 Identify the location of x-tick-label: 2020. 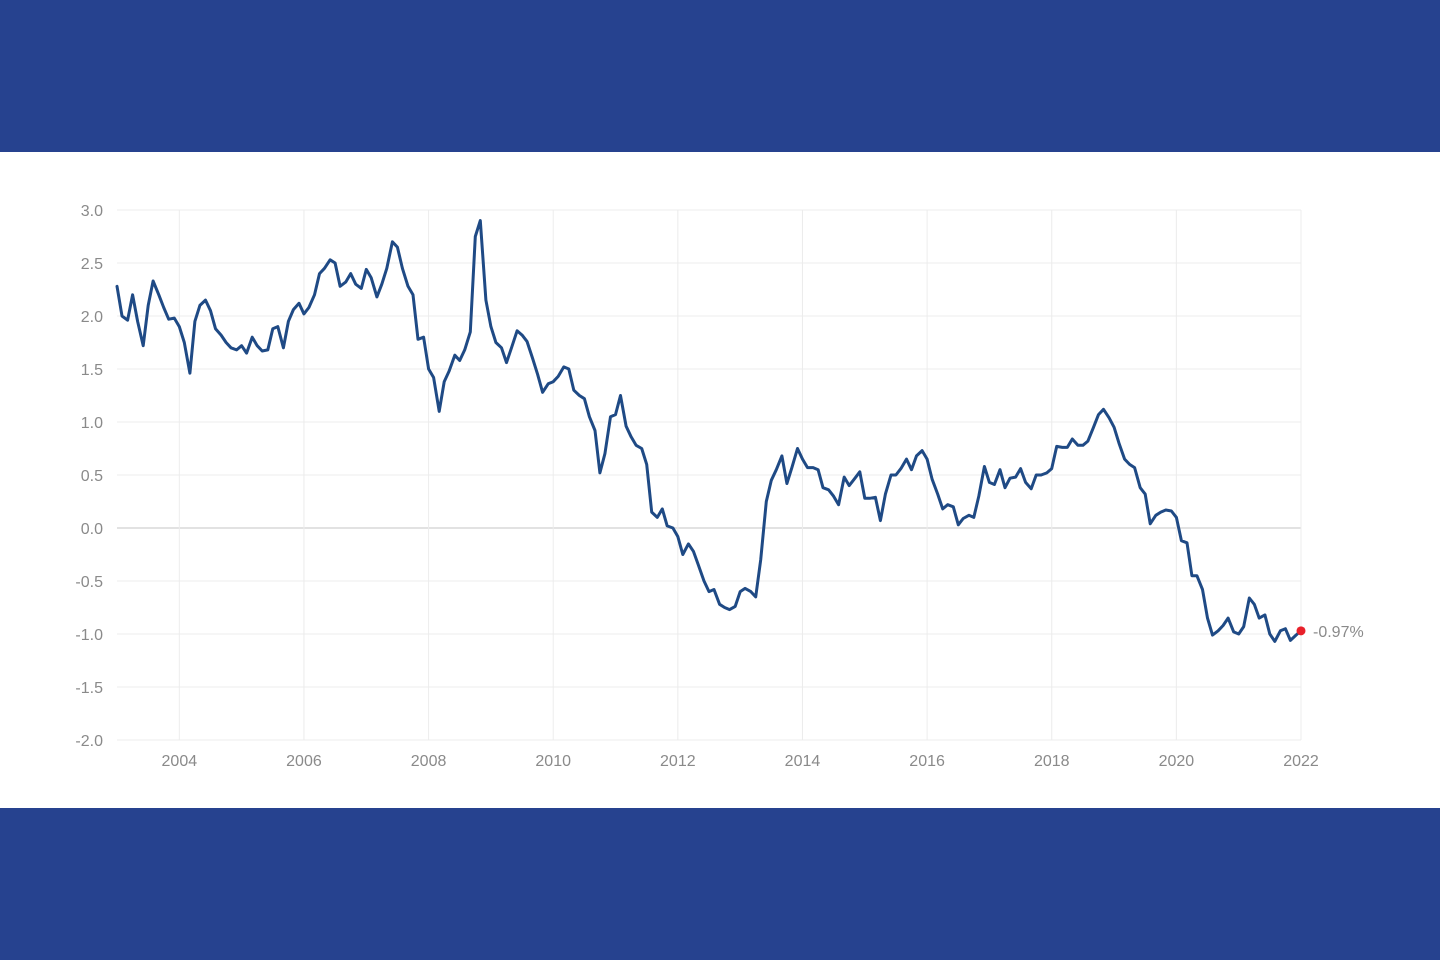
(1177, 761).